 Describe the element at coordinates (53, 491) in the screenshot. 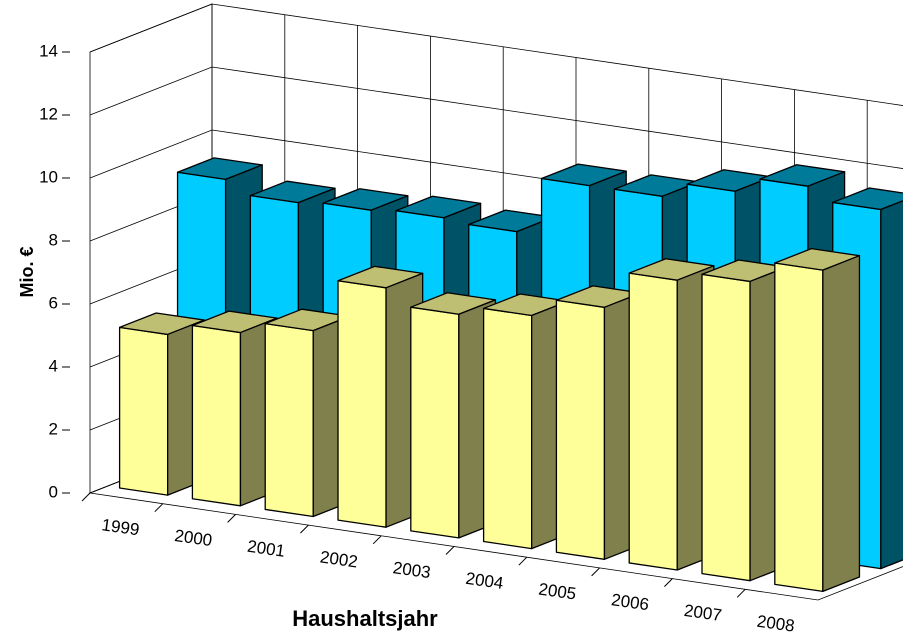

I see `y-tick-label: 0` at that location.